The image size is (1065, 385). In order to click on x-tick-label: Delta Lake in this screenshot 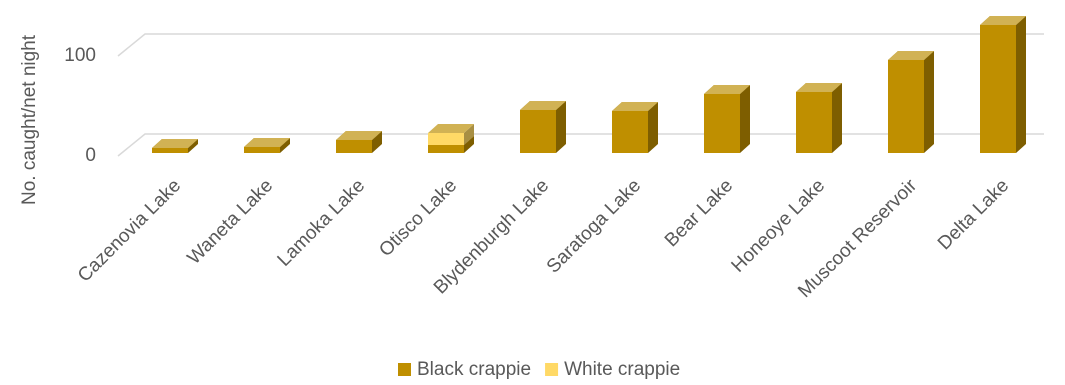, I will do `click(973, 214)`.